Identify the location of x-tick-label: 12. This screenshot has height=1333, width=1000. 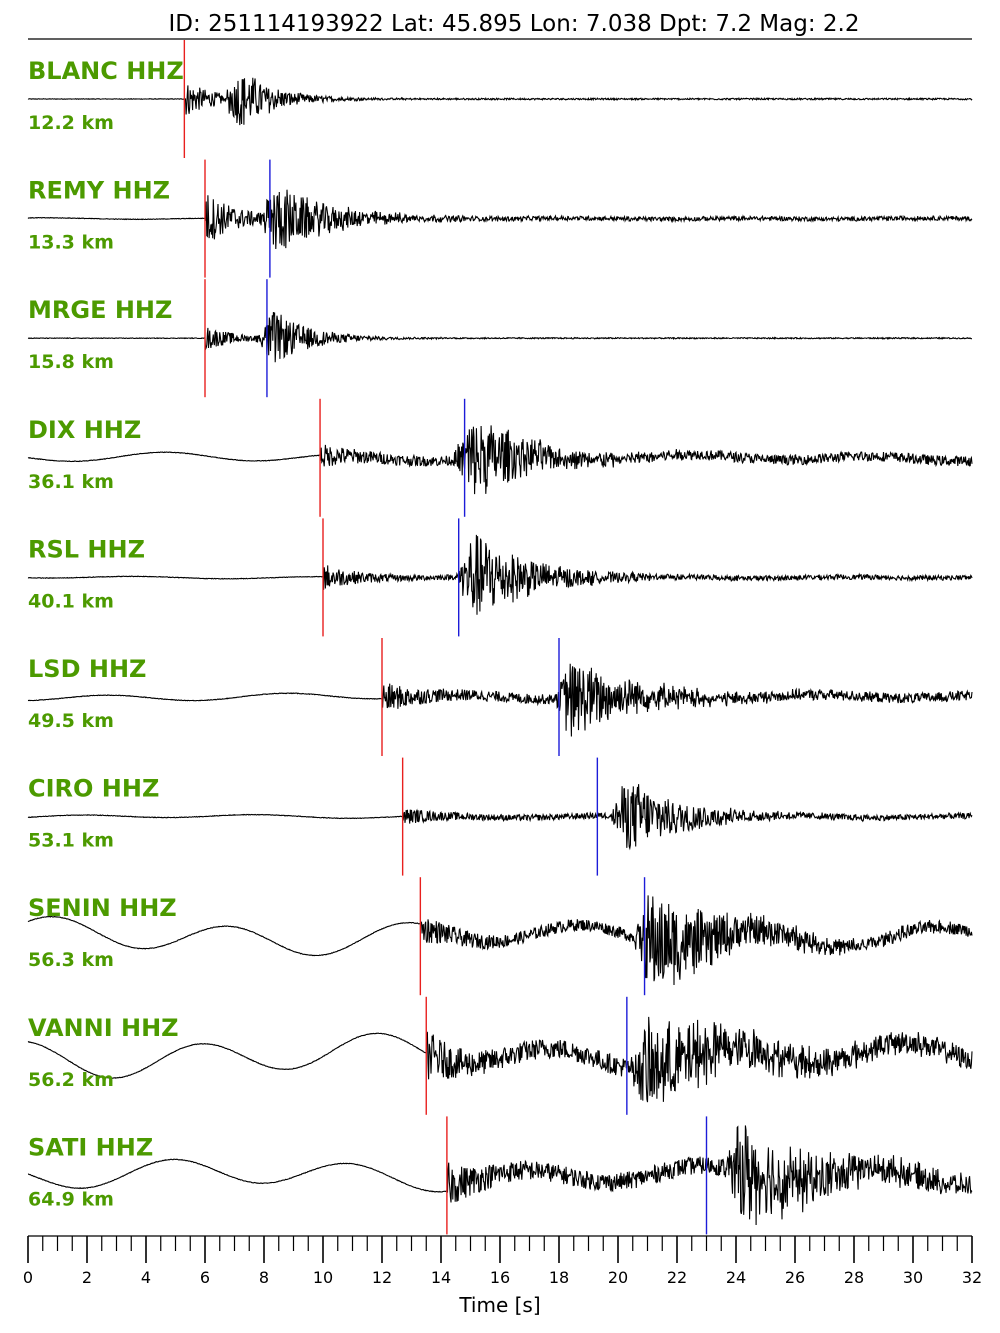
(382, 1277).